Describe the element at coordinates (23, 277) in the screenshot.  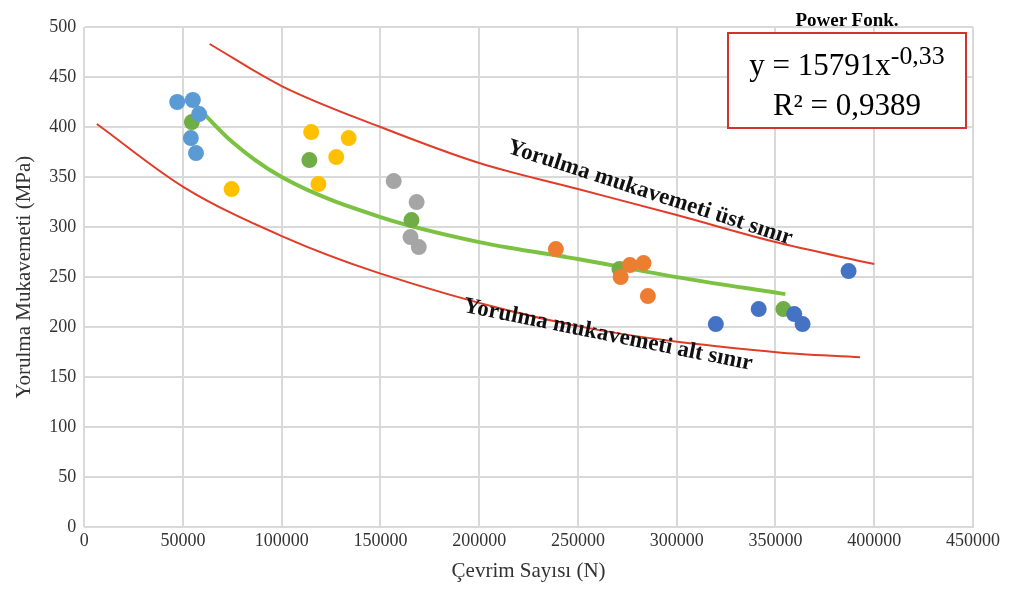
I see `y-axis-title: Yorulma Mukavemeti (MPa)` at that location.